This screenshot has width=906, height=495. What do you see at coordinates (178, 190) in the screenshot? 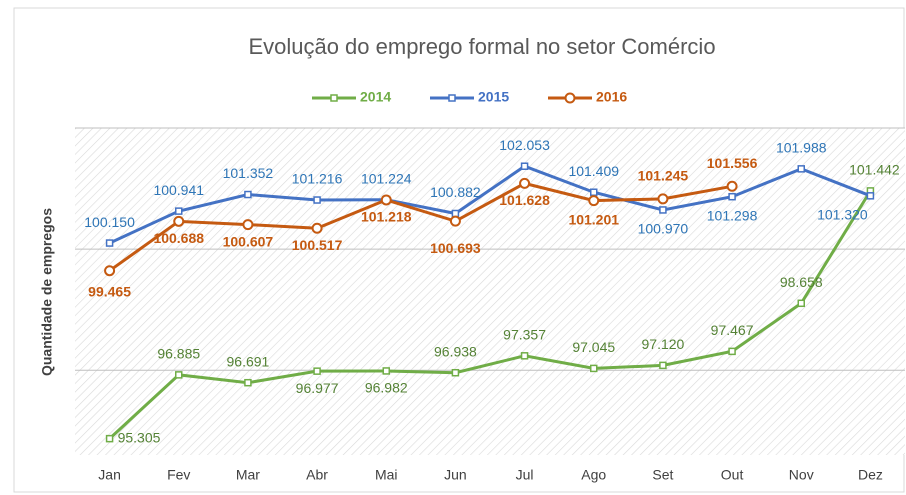
I see `data-label: 100.941` at bounding box center [178, 190].